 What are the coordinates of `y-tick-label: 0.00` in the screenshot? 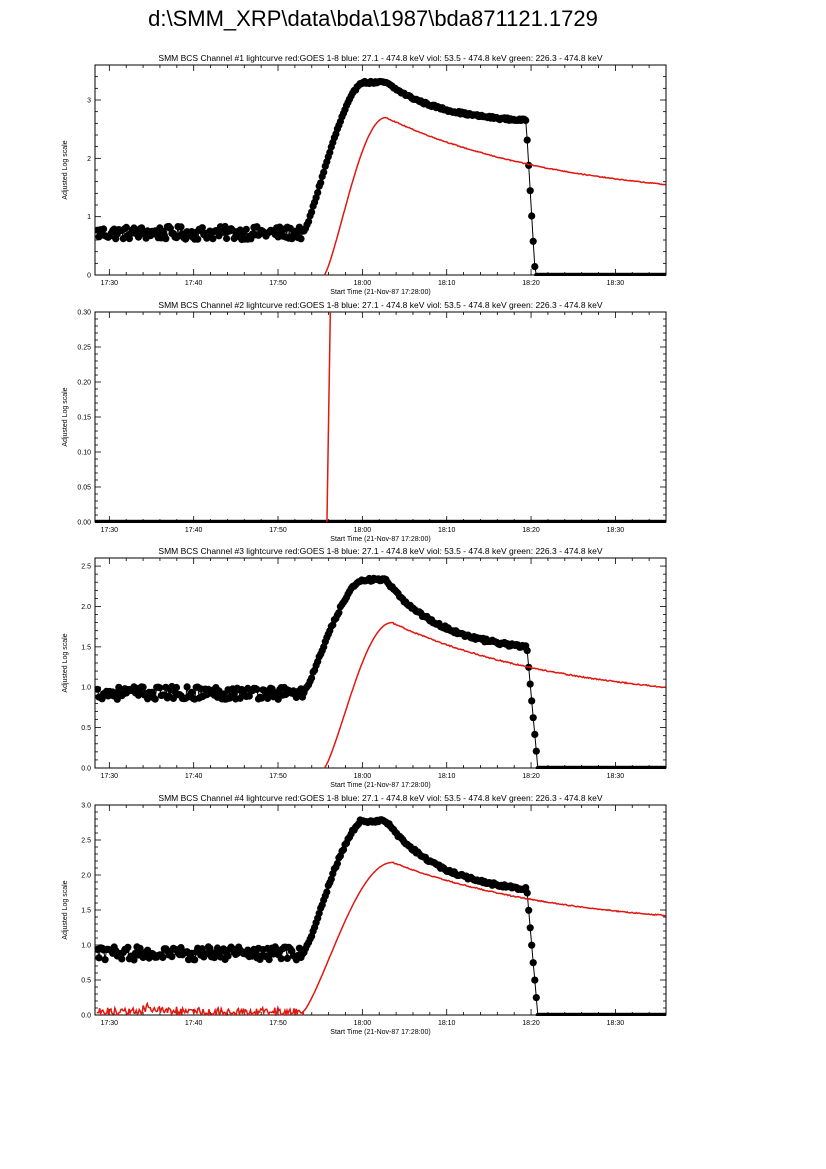 It's located at (84, 523).